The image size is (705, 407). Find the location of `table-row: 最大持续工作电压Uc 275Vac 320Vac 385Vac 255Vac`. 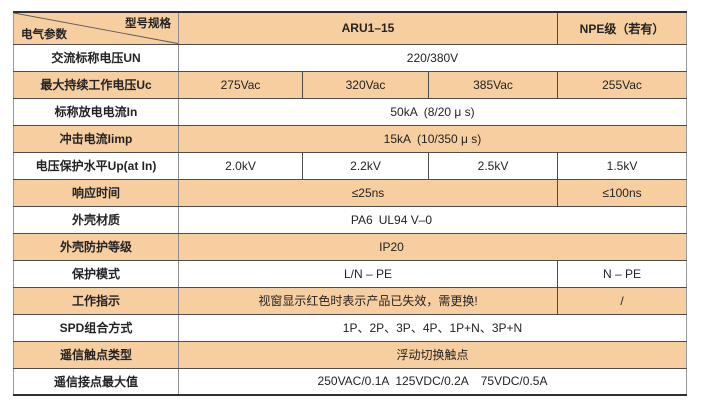

table-row: 最大持续工作电压Uc 275Vac 320Vac 385Vac 255Vac is located at coordinates (350, 84).